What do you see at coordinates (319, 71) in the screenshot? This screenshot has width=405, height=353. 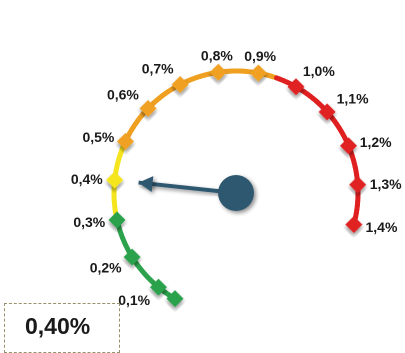 I see `gauge-tick-label: 1,0%` at bounding box center [319, 71].